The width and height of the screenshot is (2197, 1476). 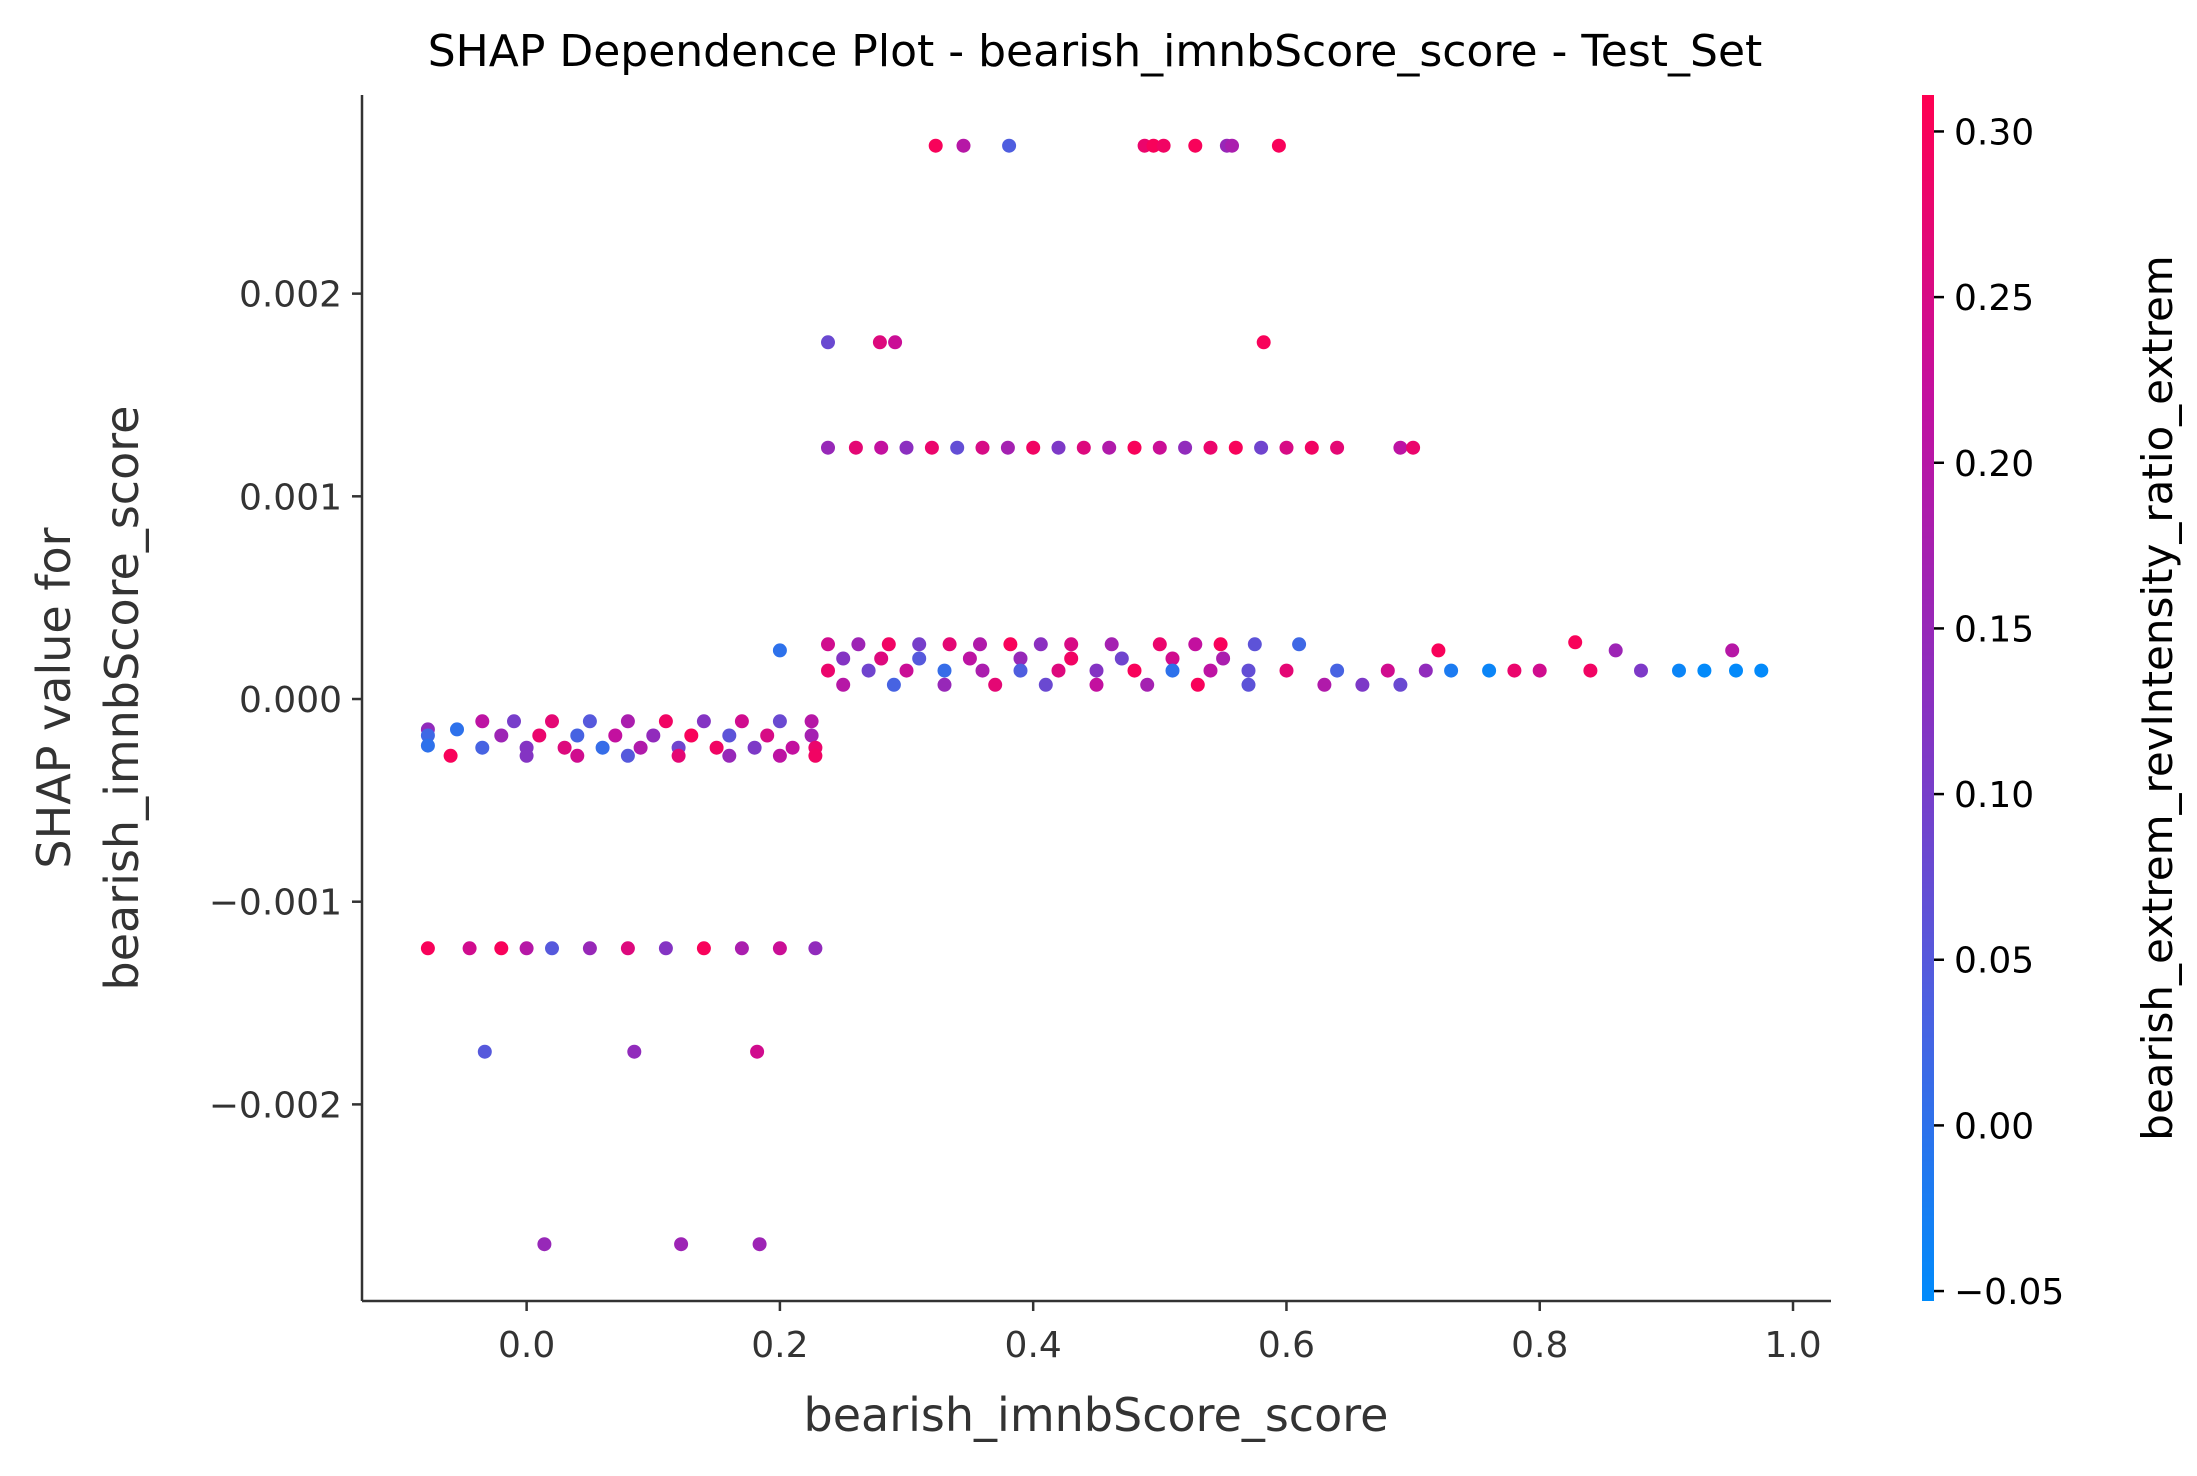 I want to click on x-tick-label: 0.8, so click(x=1539, y=1345).